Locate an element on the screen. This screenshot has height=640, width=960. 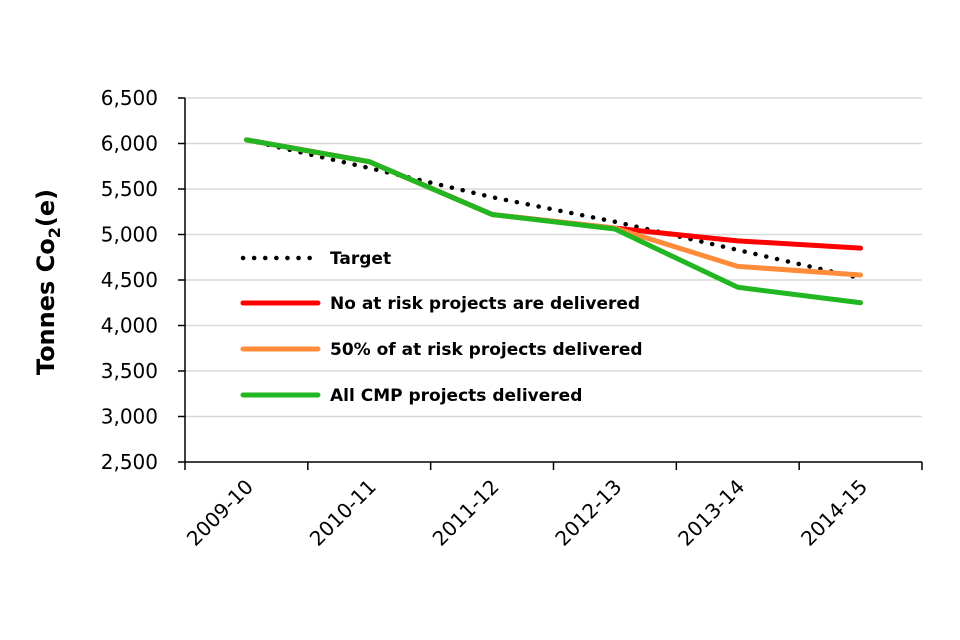
x-tick-label: 2011-12 is located at coordinates (466, 513).